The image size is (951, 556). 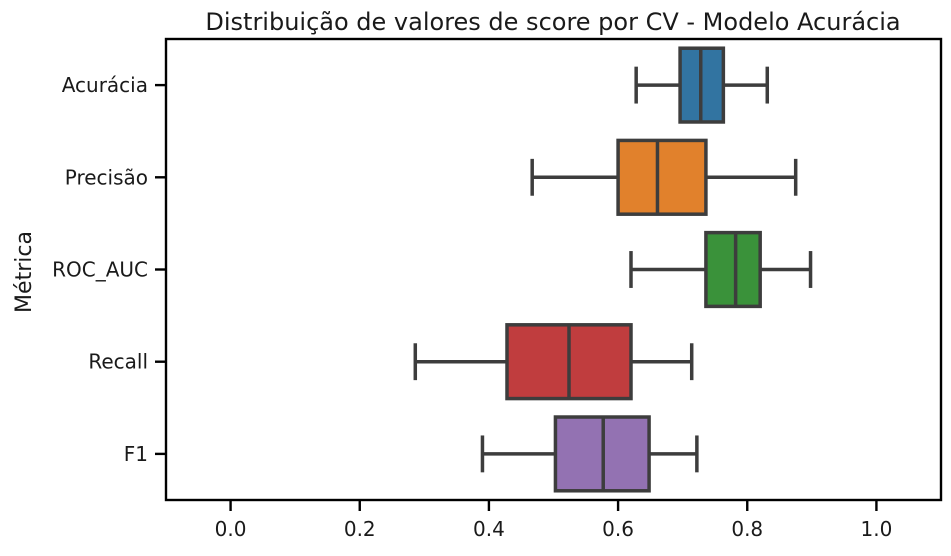 I want to click on y-tick-label: F1, so click(x=136, y=454).